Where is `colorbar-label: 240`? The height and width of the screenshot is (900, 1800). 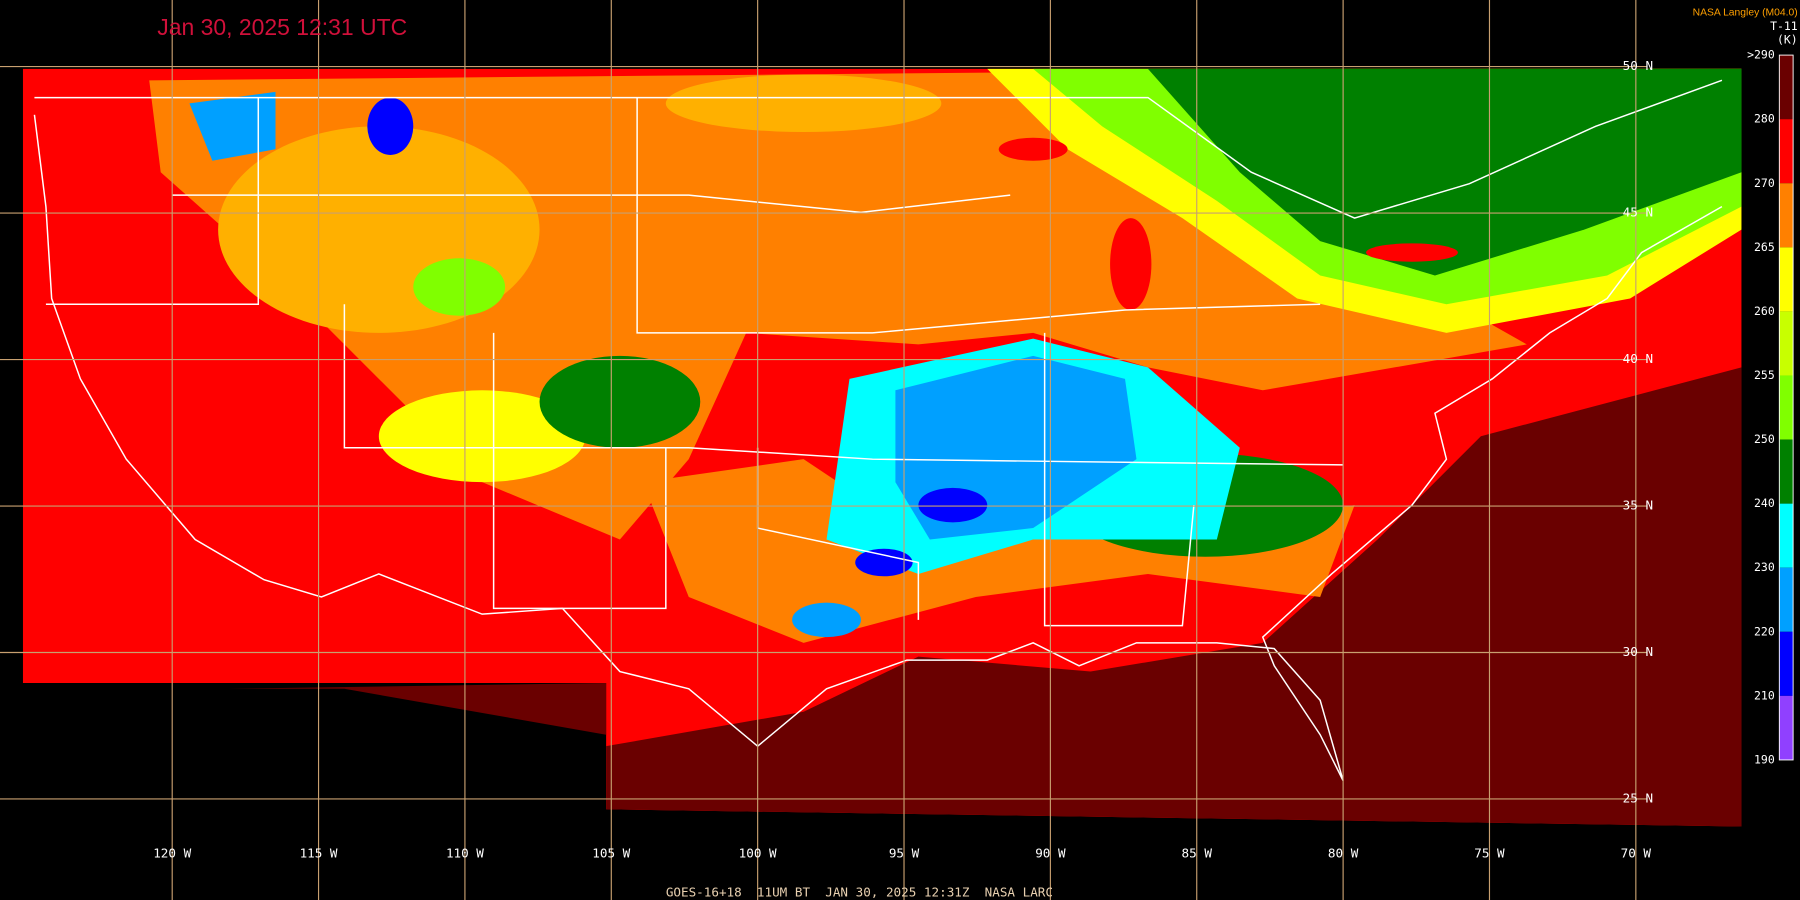
colorbar-label: 240 is located at coordinates (1764, 503).